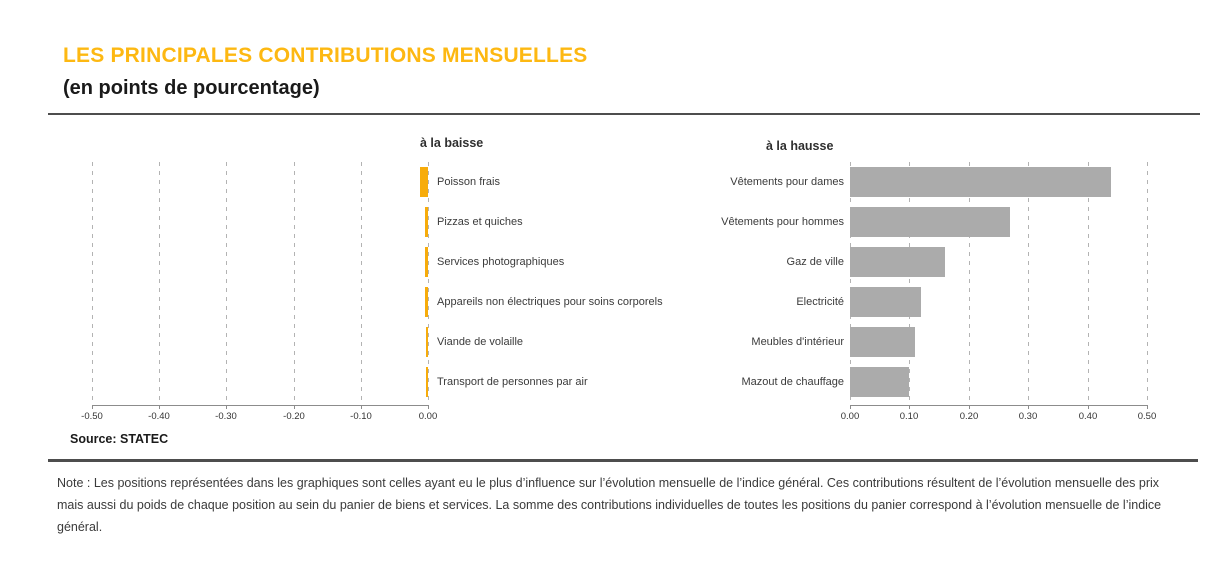  What do you see at coordinates (1147, 416) in the screenshot?
I see `axis-tick-label: 0.50` at bounding box center [1147, 416].